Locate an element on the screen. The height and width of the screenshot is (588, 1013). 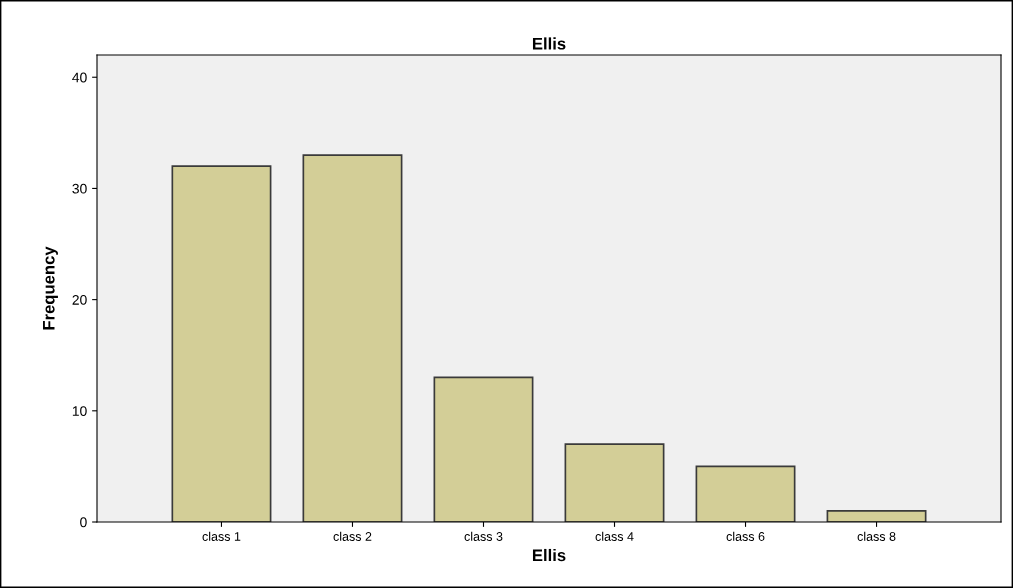
x-tick-label: class 4 is located at coordinates (614, 536).